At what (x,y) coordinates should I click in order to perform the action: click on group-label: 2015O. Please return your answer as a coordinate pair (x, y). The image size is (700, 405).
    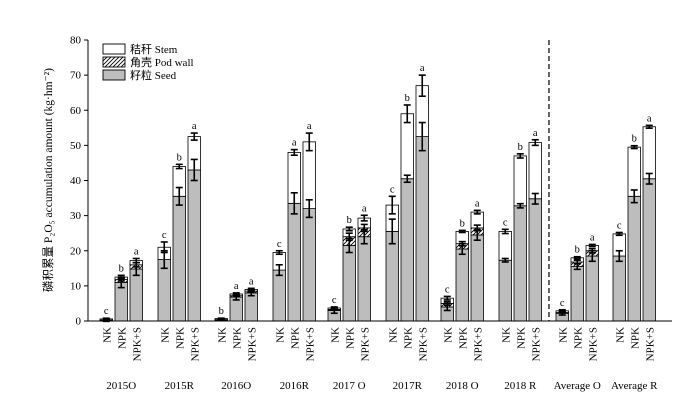
    Looking at the image, I should click on (121, 386).